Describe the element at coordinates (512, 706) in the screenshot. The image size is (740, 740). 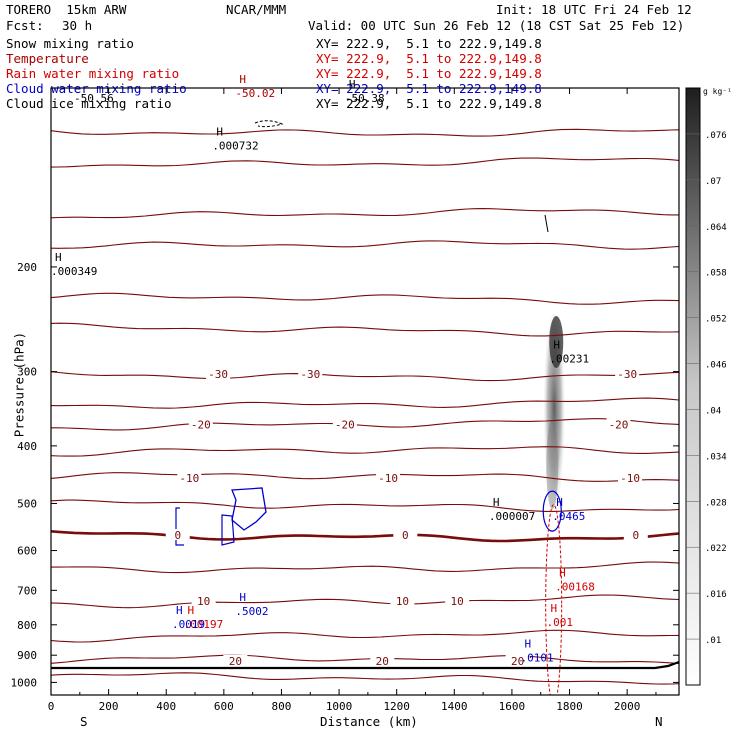
I see `x-tick-label: 1600` at that location.